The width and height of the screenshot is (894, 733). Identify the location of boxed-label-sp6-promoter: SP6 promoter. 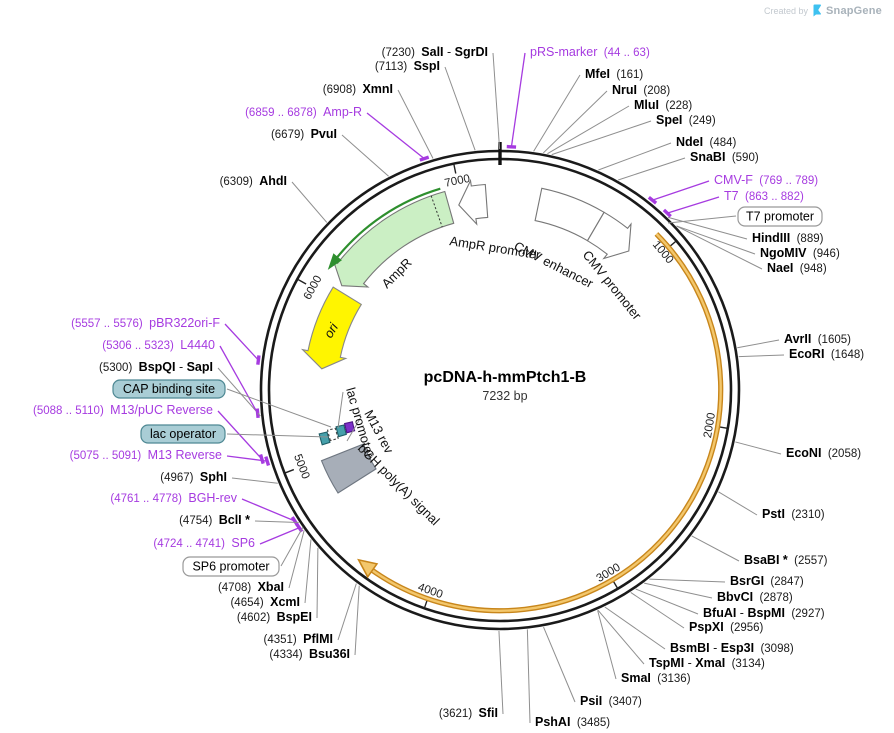
(231, 566).